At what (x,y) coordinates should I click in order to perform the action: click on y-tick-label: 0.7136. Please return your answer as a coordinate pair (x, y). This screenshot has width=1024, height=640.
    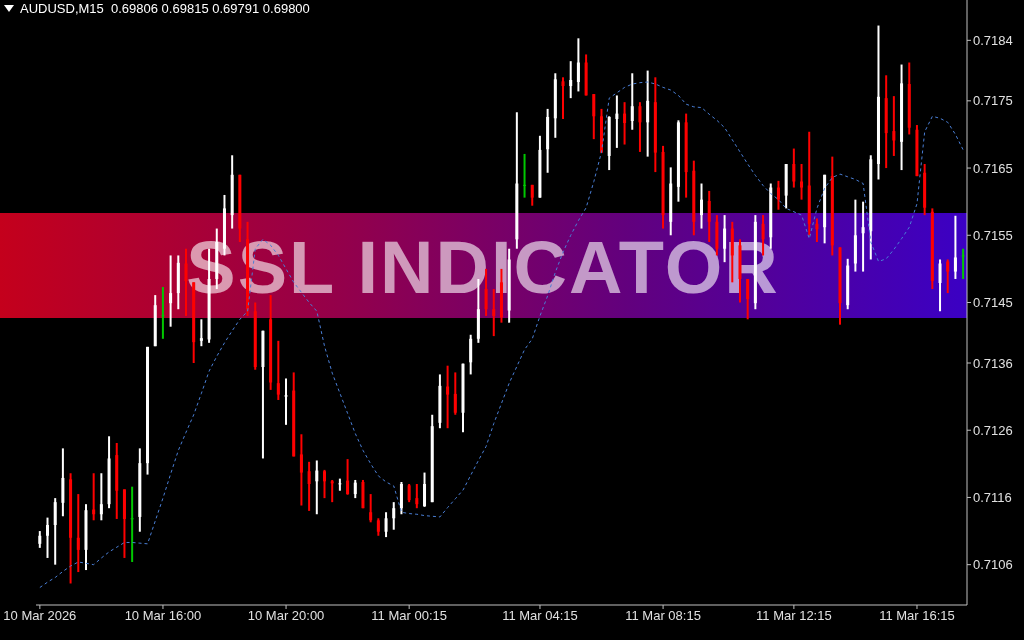
    Looking at the image, I should click on (993, 363).